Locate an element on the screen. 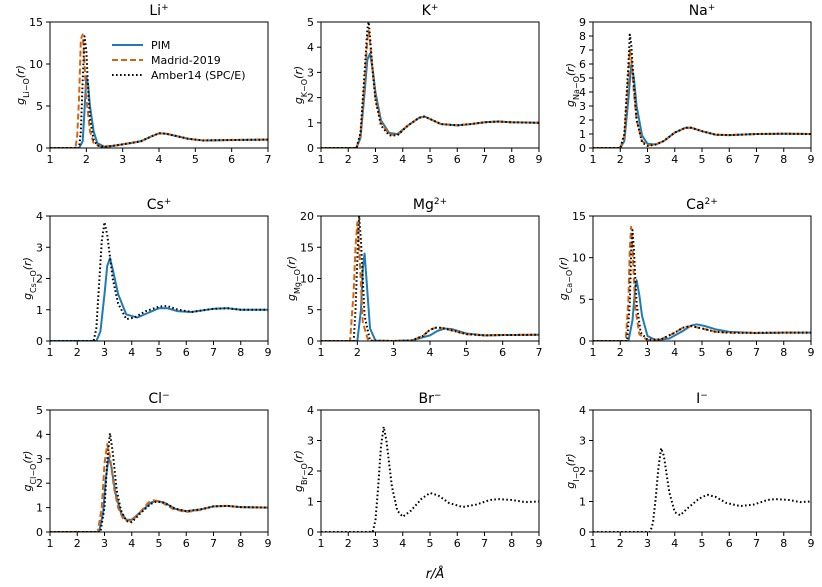 The image size is (822, 587). y-tick-label: 20 is located at coordinates (307, 216).